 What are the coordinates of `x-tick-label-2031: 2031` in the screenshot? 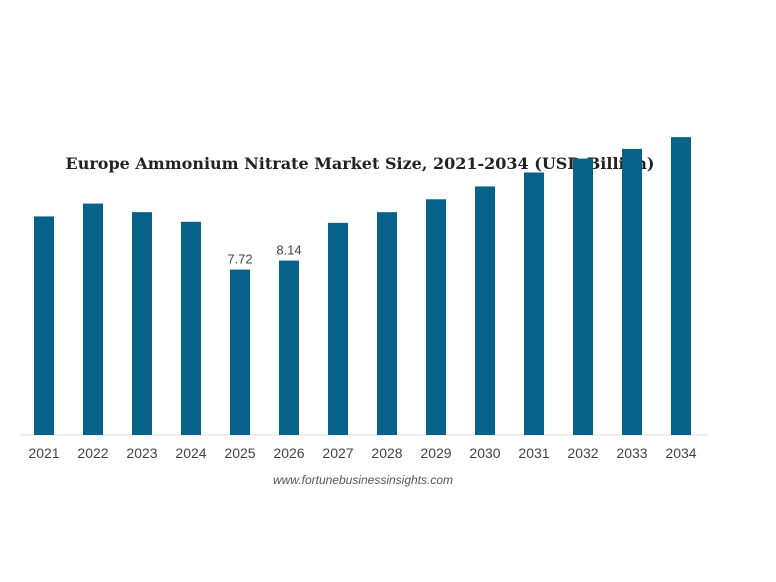 It's located at (533, 453).